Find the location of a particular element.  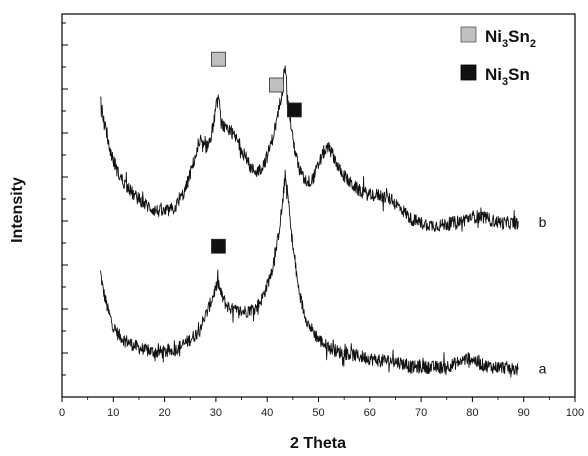

x-tick-label-50: 50 is located at coordinates (318, 413).